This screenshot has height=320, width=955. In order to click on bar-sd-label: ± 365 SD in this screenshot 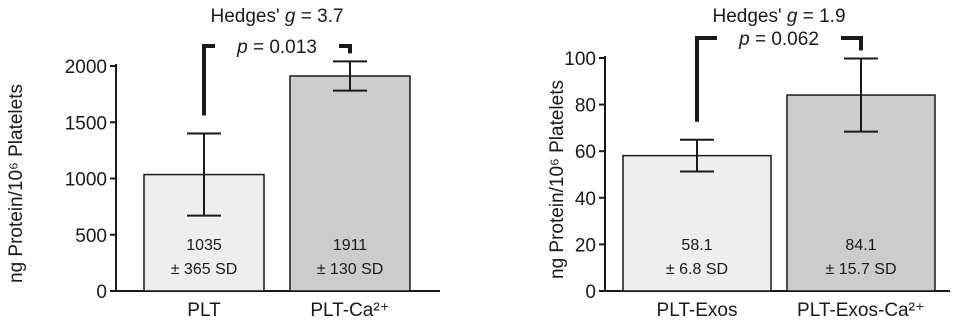, I will do `click(204, 269)`.